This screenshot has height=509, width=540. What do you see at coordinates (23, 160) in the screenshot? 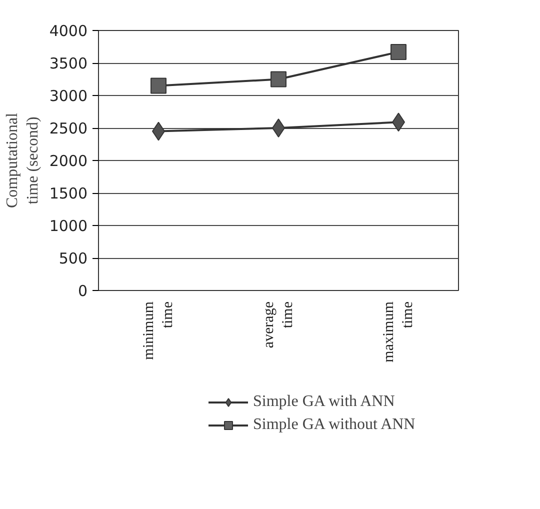
I see `y-axis-title: Computational time (second)` at bounding box center [23, 160].